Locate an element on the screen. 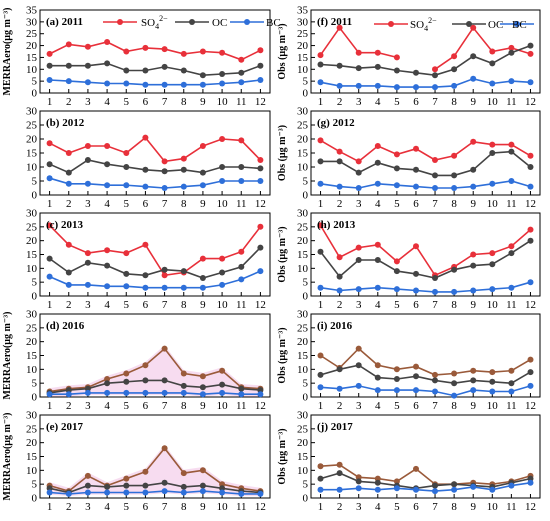 This screenshot has height=521, width=550. y-axis-label: MERRAero(µg m⁻³) is located at coordinates (7, 52).